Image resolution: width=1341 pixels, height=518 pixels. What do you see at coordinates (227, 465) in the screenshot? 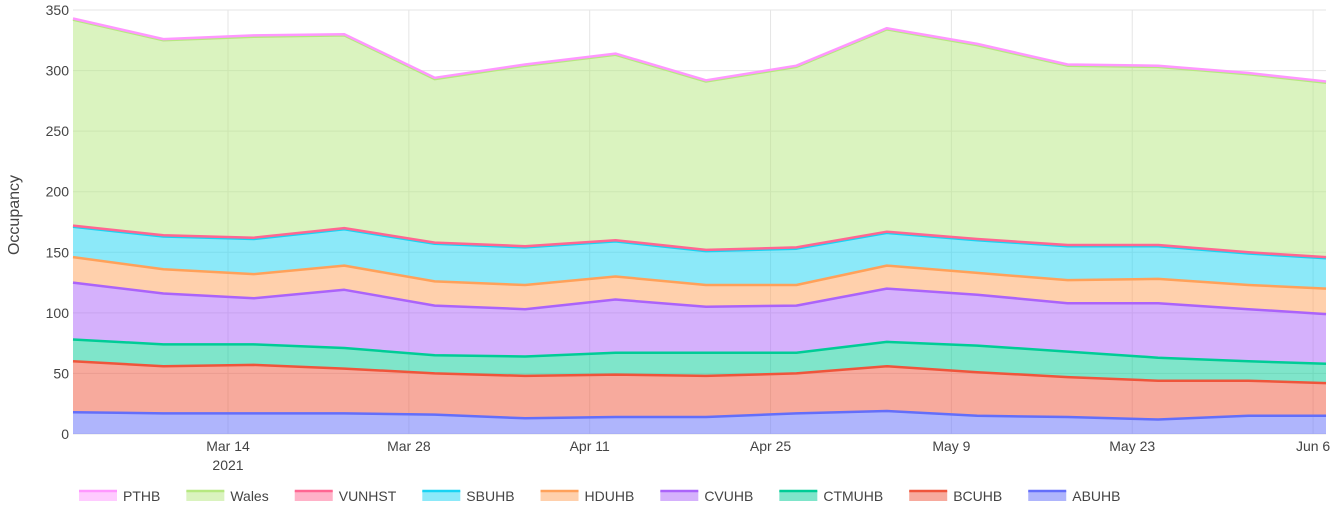
I see `x-tick-sublabel: 2021` at bounding box center [227, 465].